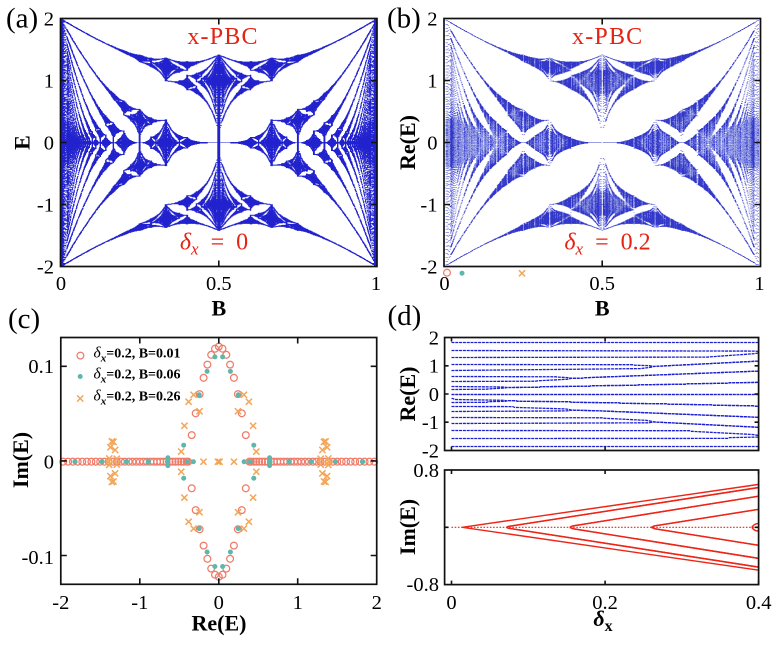  What do you see at coordinates (137, 355) in the screenshot?
I see `svg-text: δx=0.2, B=0.01` at bounding box center [137, 355].